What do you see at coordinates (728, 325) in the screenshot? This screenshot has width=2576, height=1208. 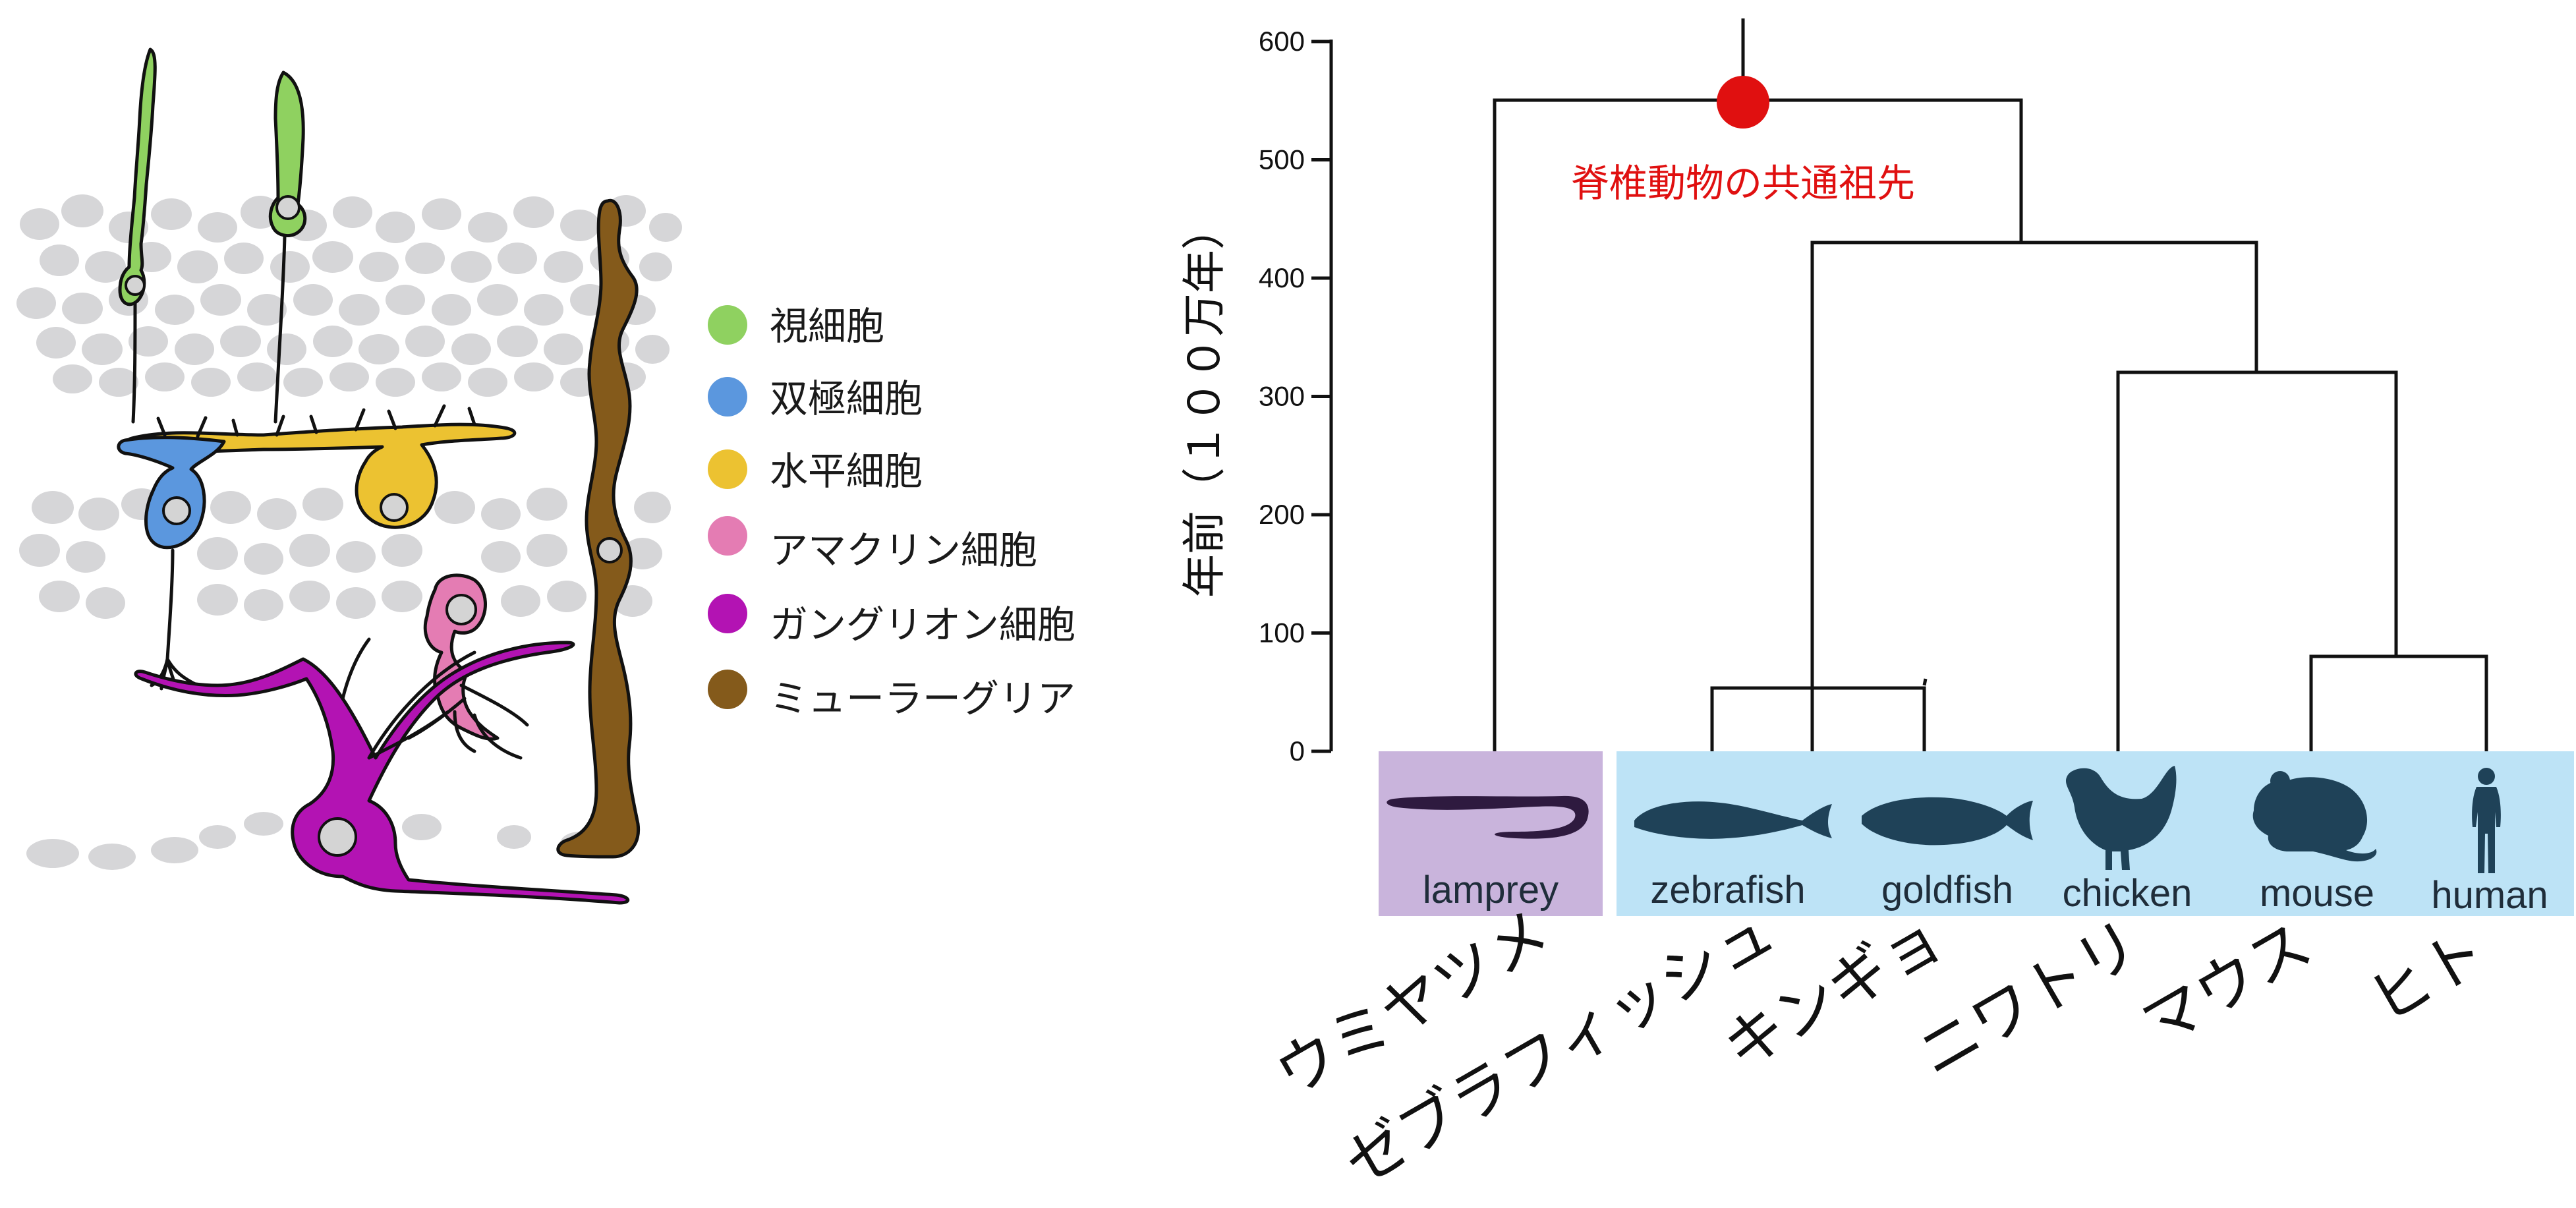 I see `legend-swatch-photoreceptor` at bounding box center [728, 325].